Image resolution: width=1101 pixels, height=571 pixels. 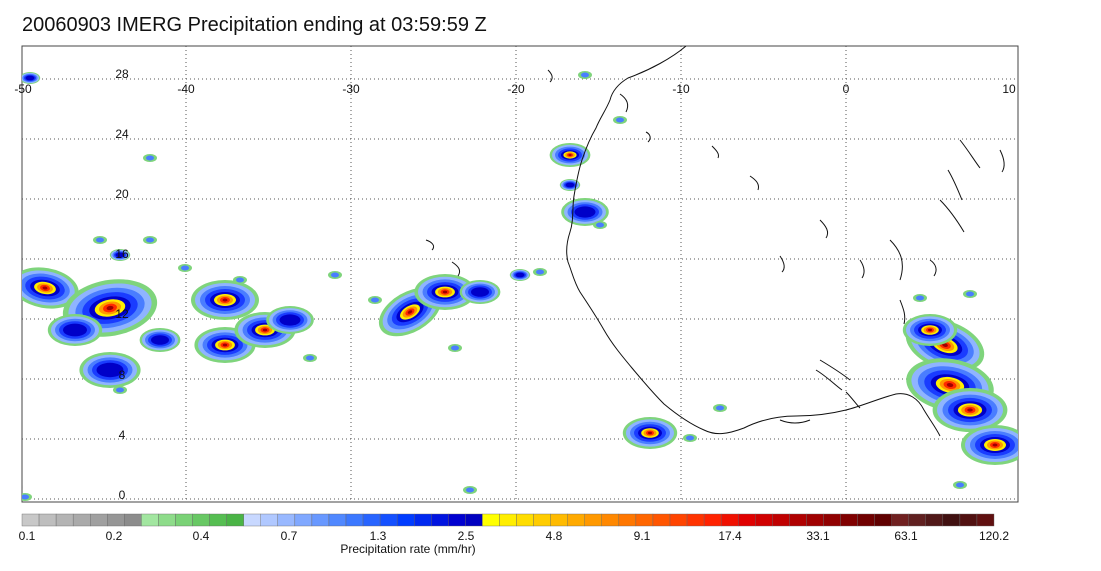 I want to click on lon-label: -10, so click(x=681, y=89).